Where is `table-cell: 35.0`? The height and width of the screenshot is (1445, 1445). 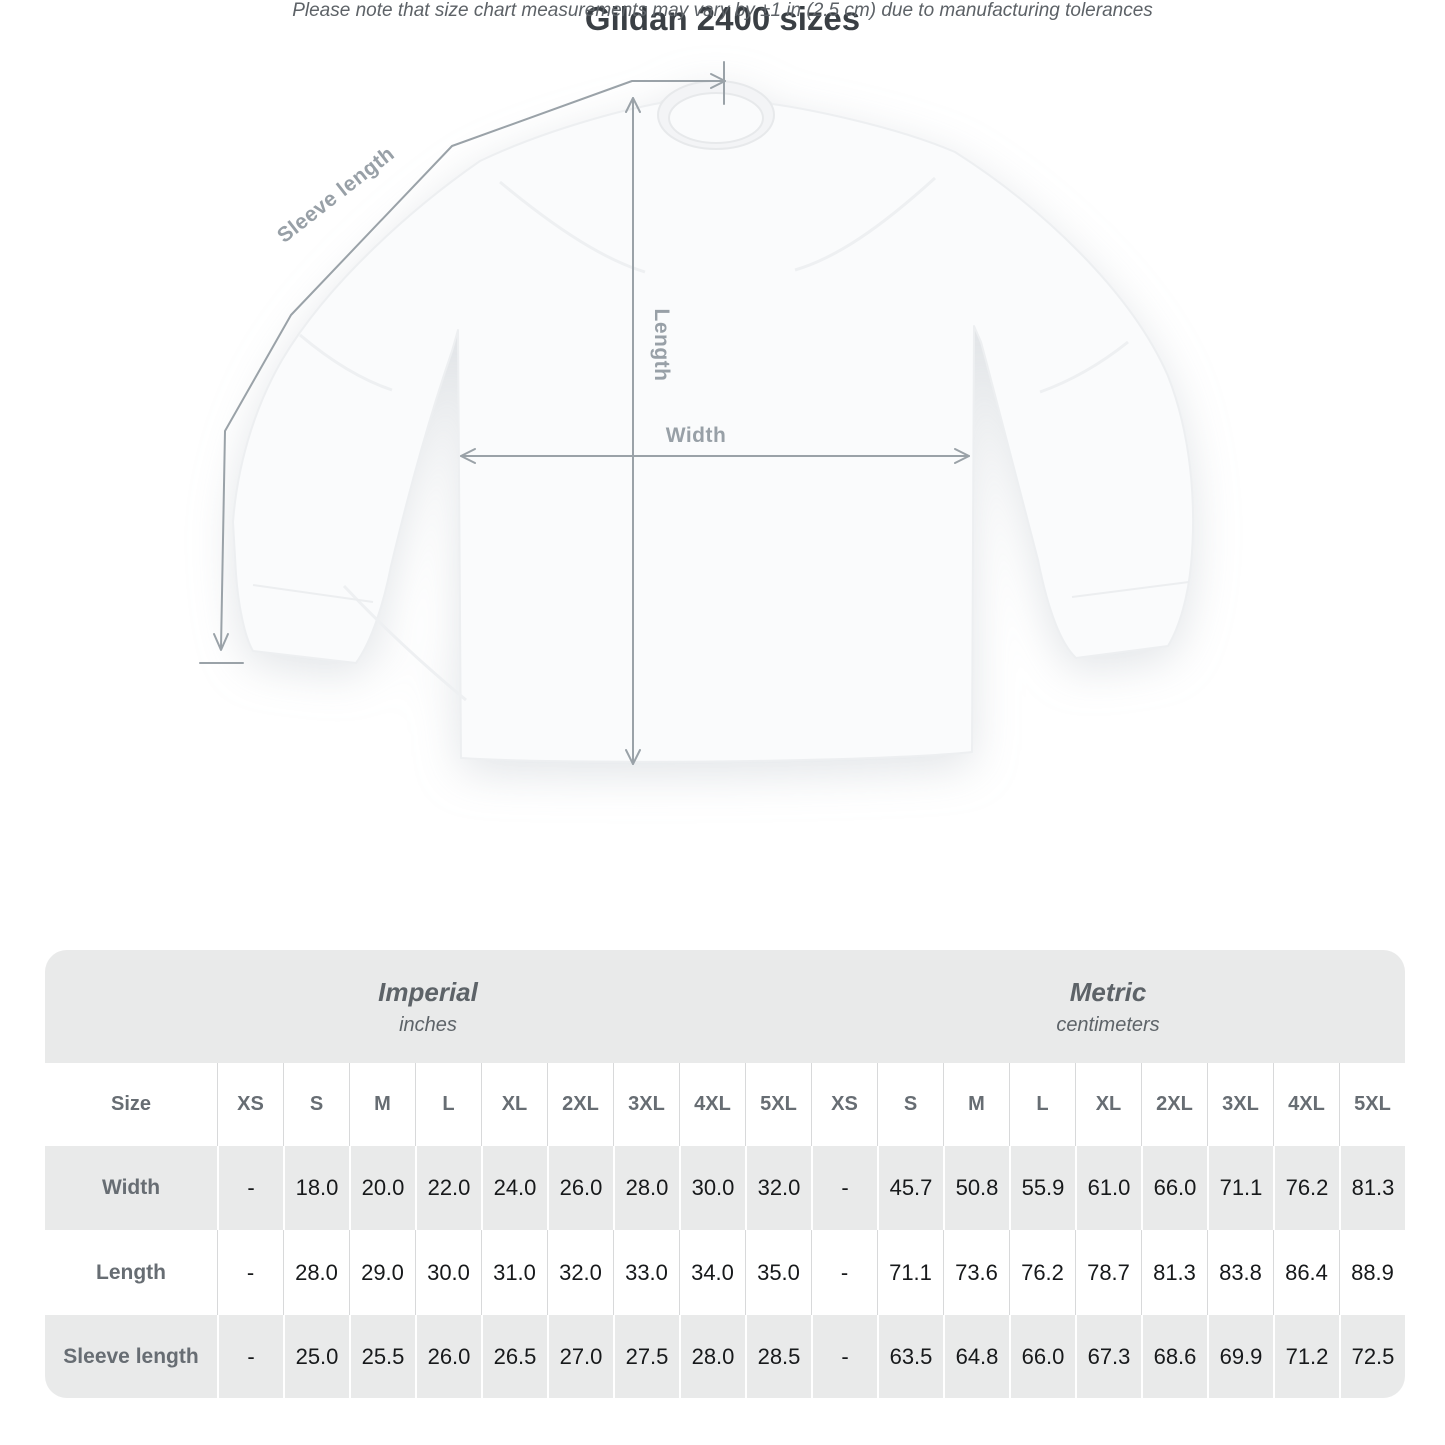 table-cell: 35.0 is located at coordinates (778, 1272).